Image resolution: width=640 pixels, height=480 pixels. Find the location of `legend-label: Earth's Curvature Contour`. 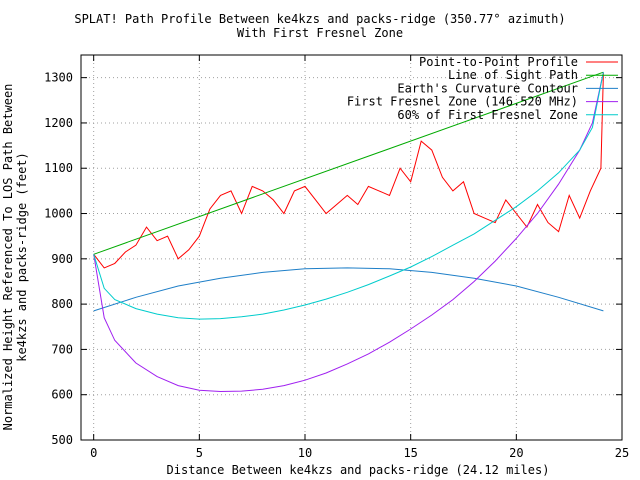

legend-label: Earth's Curvature Contour is located at coordinates (487, 88).